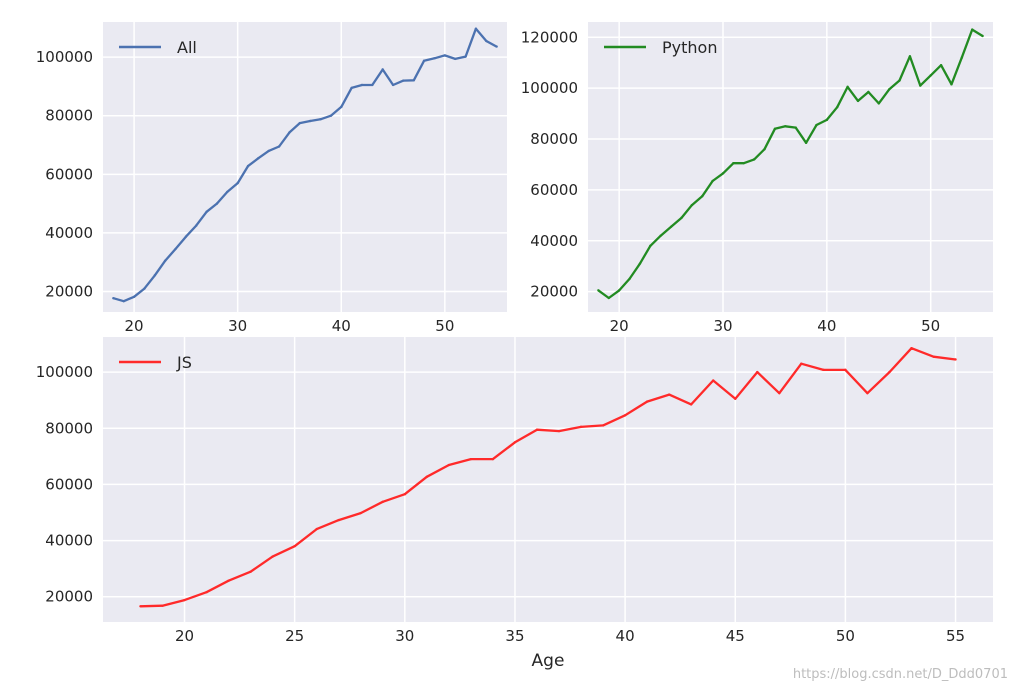 Image resolution: width=1016 pixels, height=694 pixels. I want to click on x-axis-label: Age, so click(548, 661).